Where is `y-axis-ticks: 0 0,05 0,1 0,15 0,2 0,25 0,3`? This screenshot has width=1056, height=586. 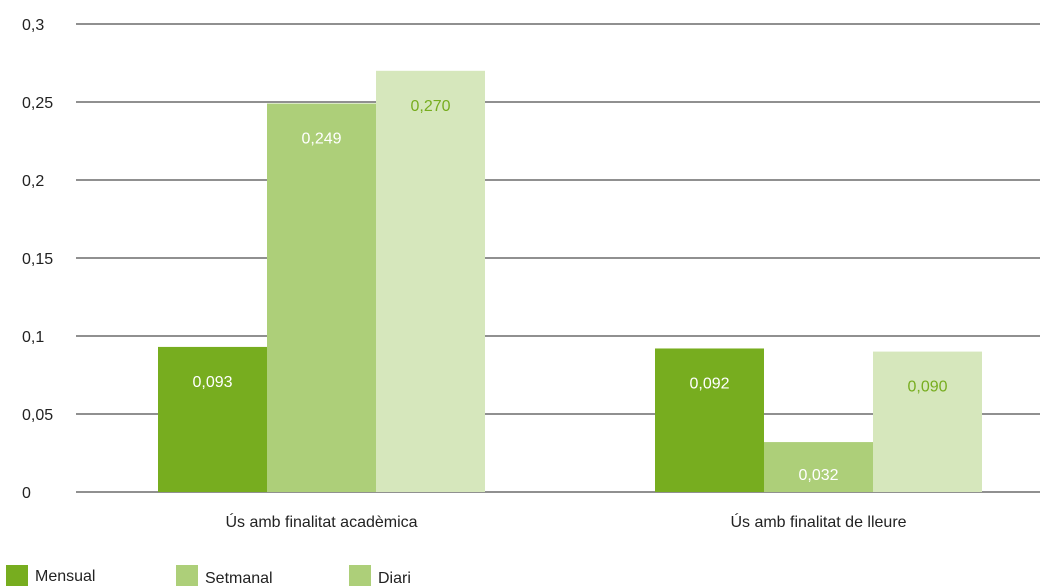 y-axis-ticks: 0 0,05 0,1 0,15 0,2 0,25 0,3 is located at coordinates (37, 259).